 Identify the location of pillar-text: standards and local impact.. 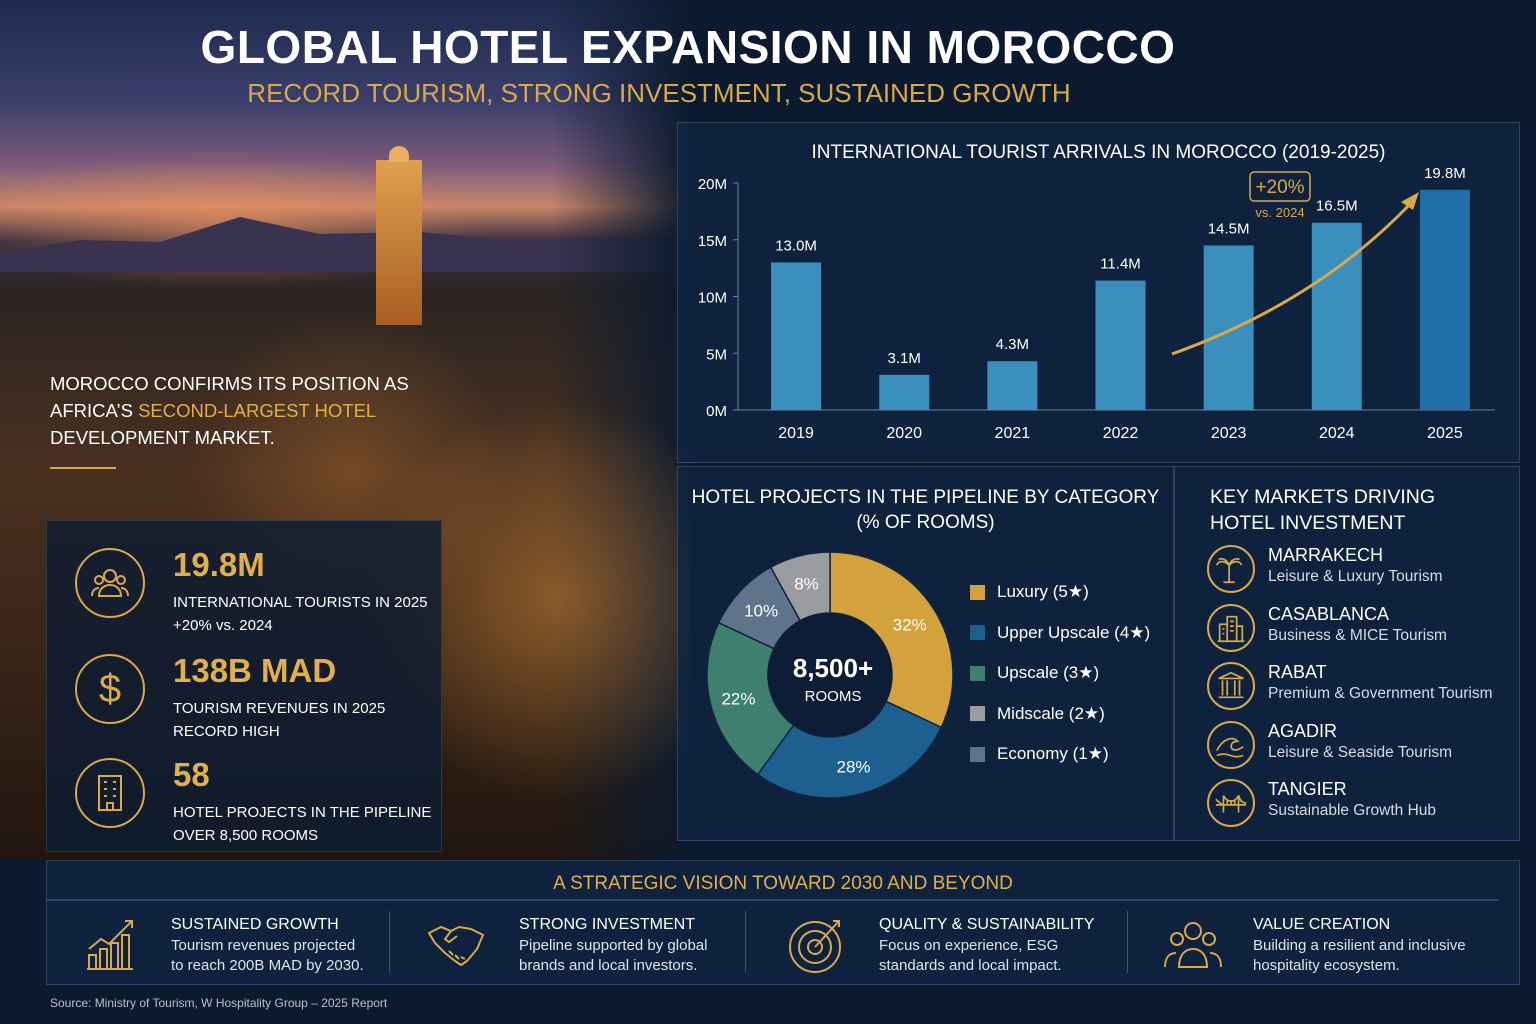
(970, 965).